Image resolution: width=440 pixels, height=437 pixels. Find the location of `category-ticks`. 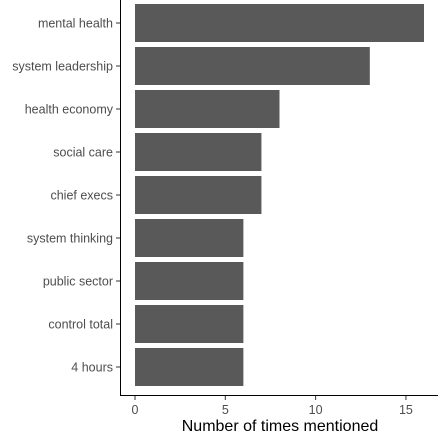

category-ticks is located at coordinates (118, 195).